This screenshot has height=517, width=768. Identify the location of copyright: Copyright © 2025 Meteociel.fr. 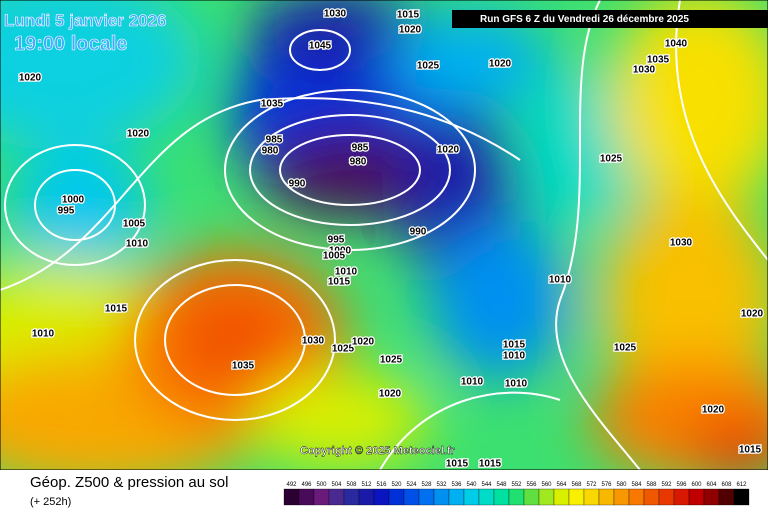
(378, 451).